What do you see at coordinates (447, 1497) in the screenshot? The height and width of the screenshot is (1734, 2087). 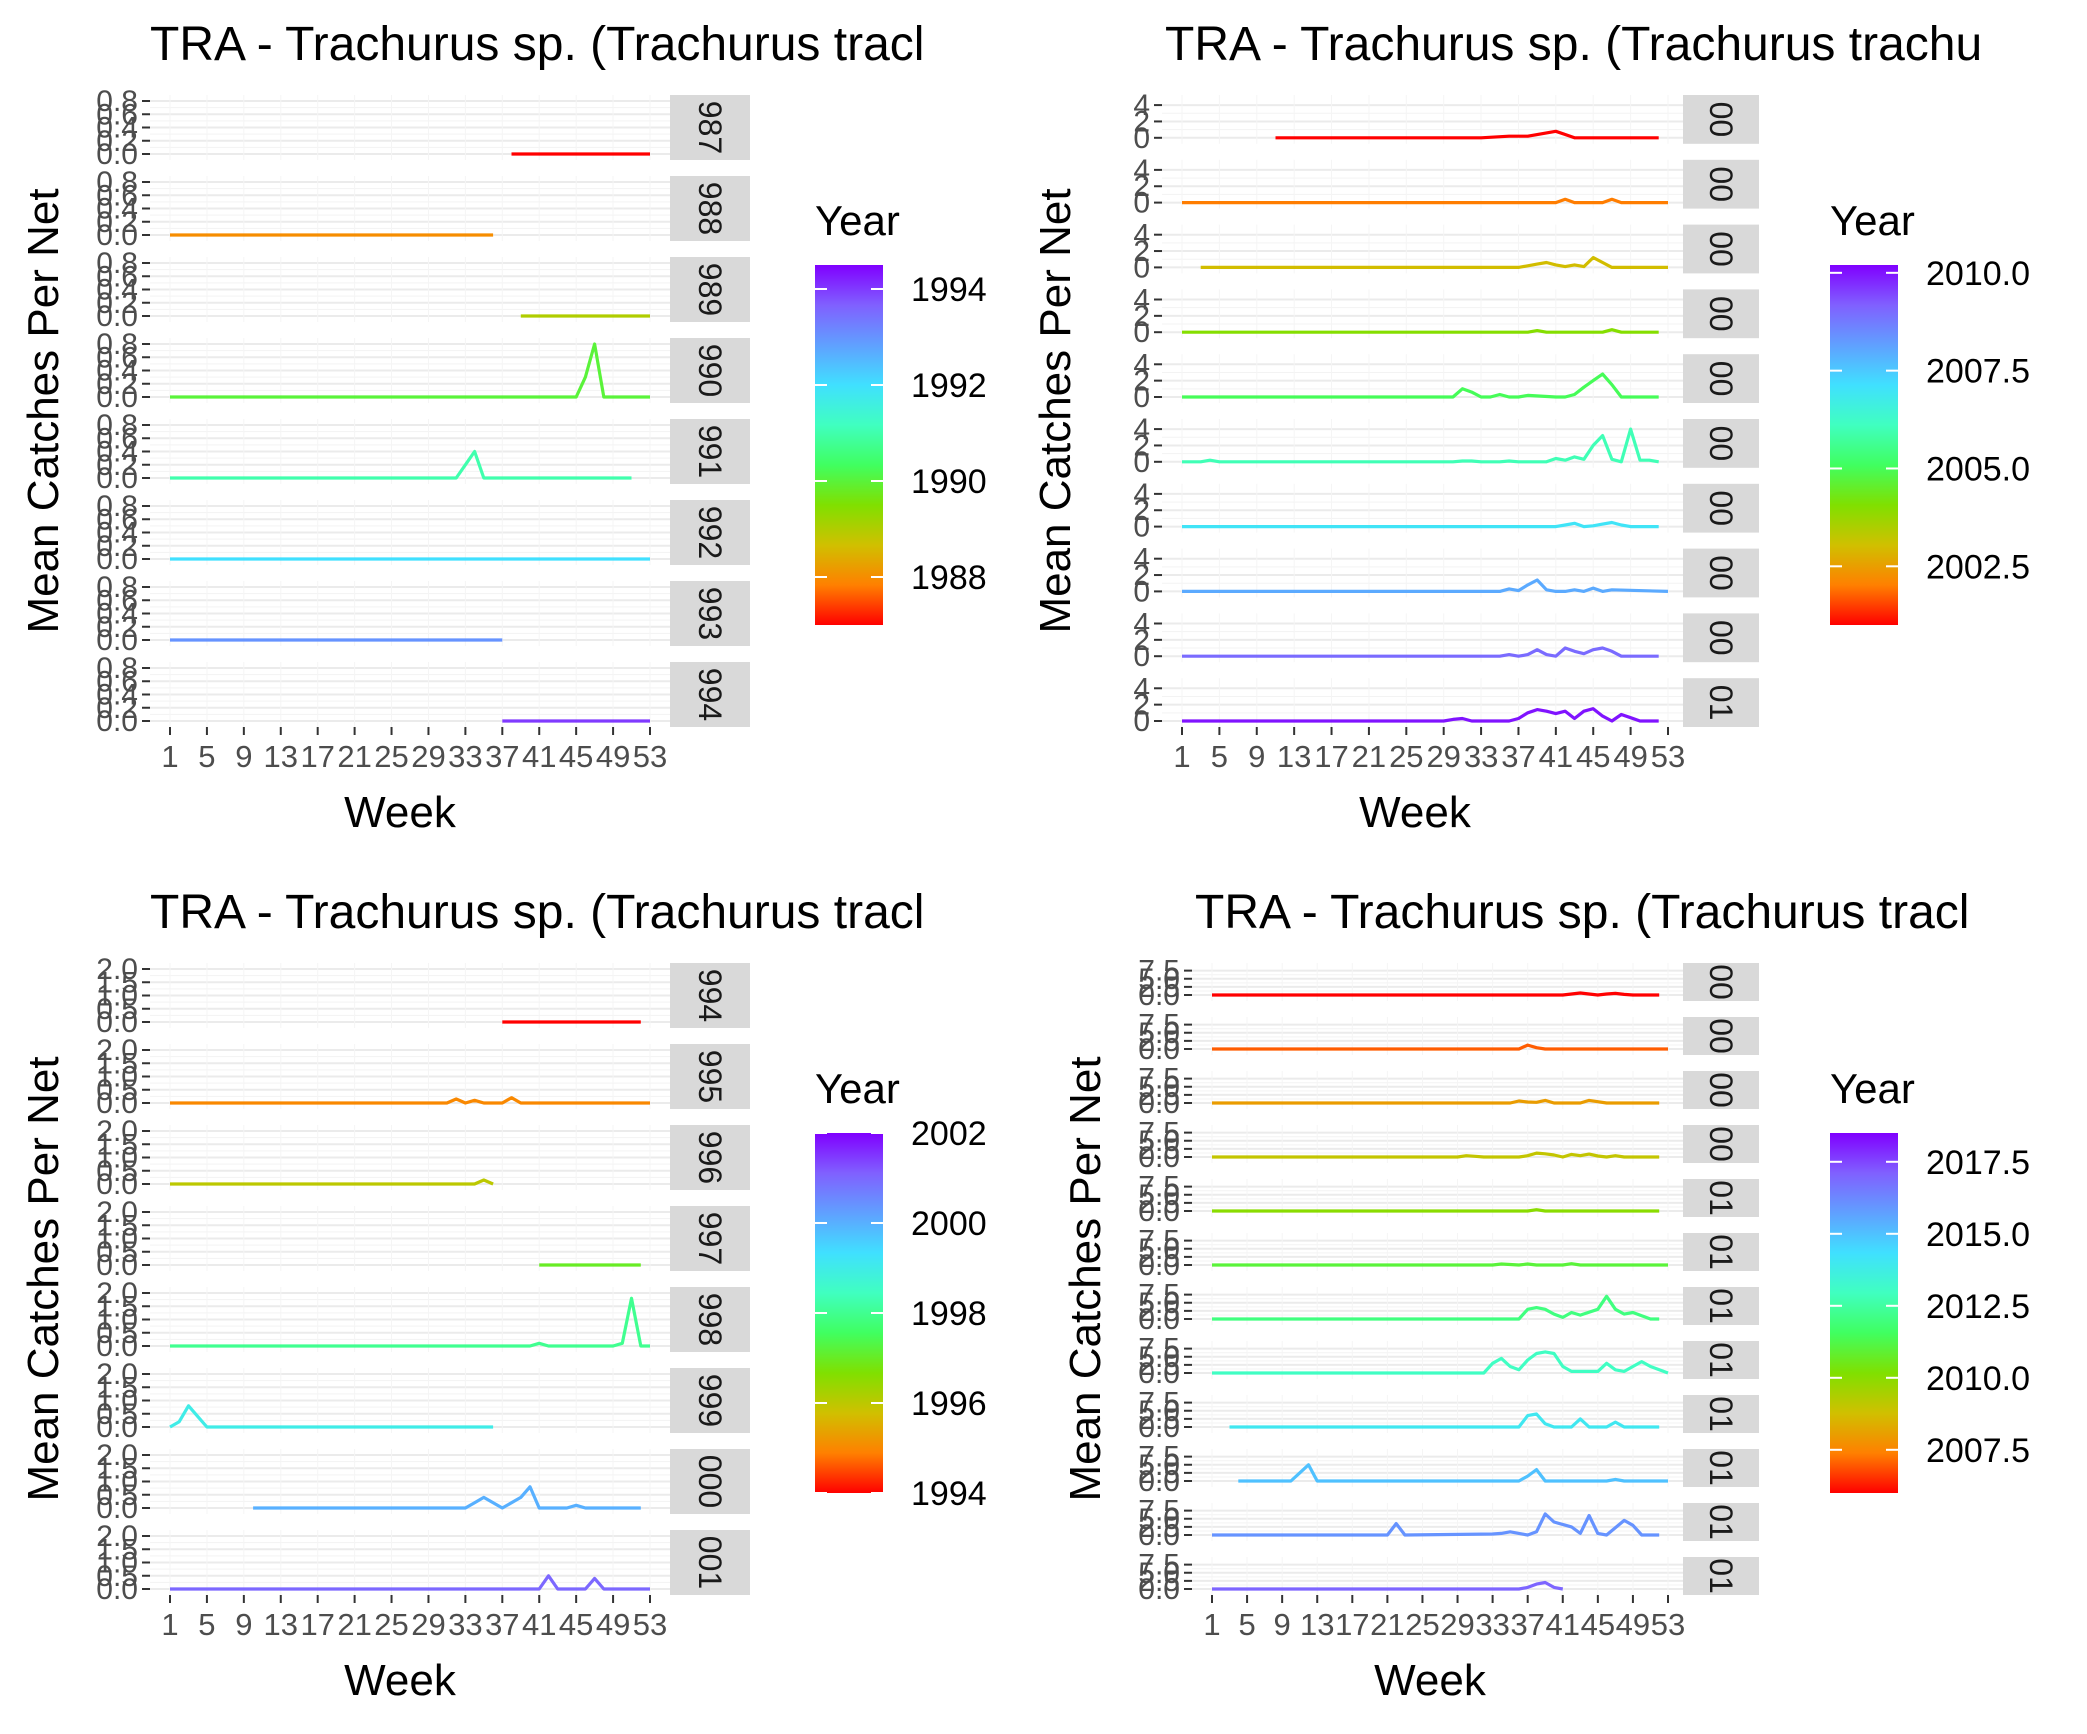 I see `series-line-2000` at bounding box center [447, 1497].